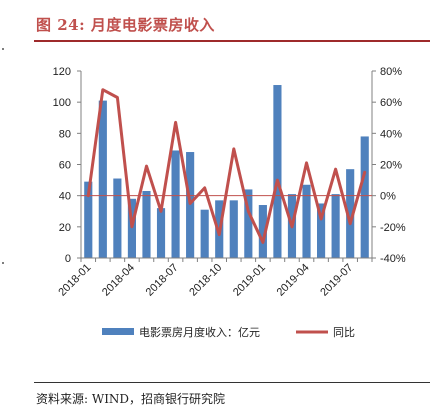 The image size is (436, 415). Describe the element at coordinates (391, 134) in the screenshot. I see `right-axis-tick-label: 40%` at that location.